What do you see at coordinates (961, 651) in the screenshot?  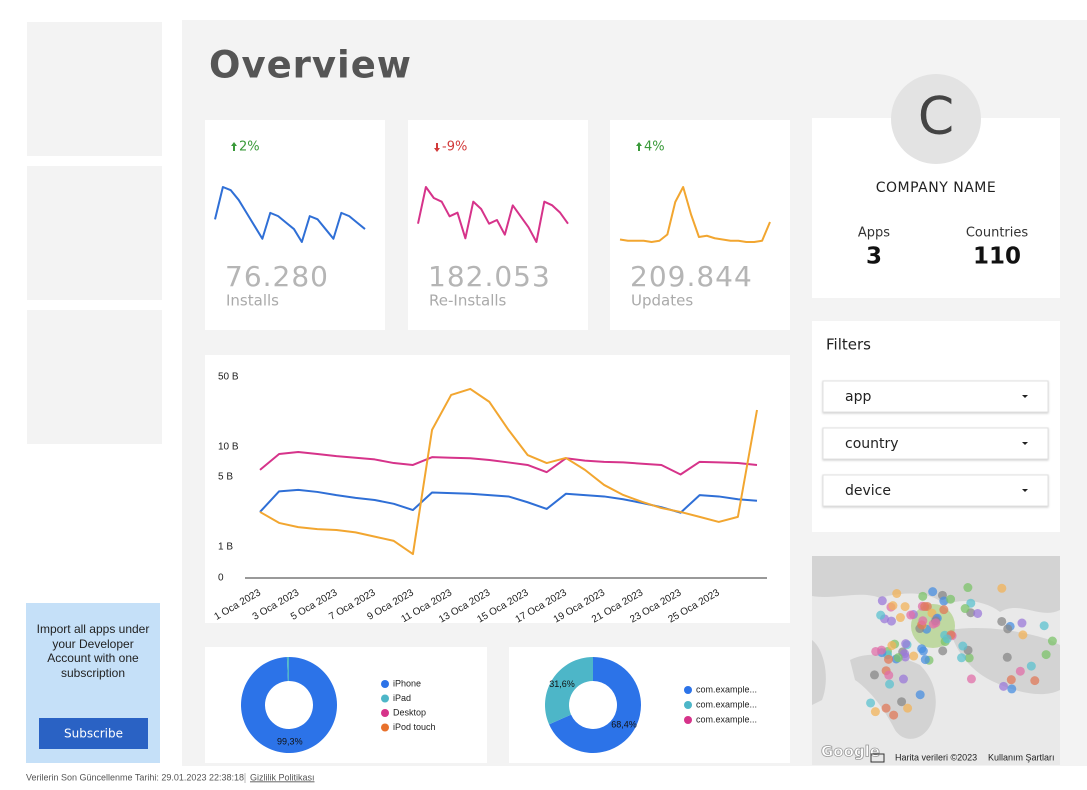 I see `map-markers` at bounding box center [961, 651].